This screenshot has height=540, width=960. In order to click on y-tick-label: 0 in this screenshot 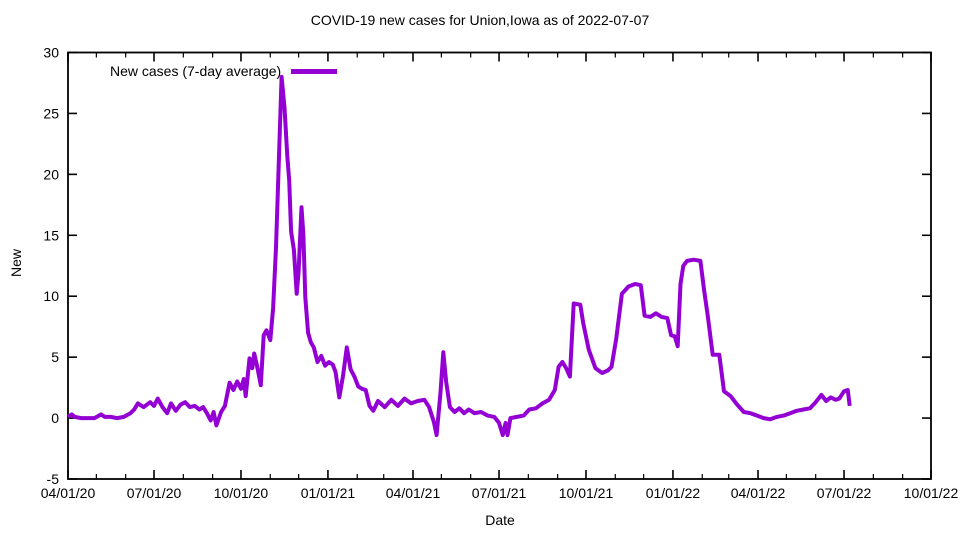, I will do `click(55, 418)`.